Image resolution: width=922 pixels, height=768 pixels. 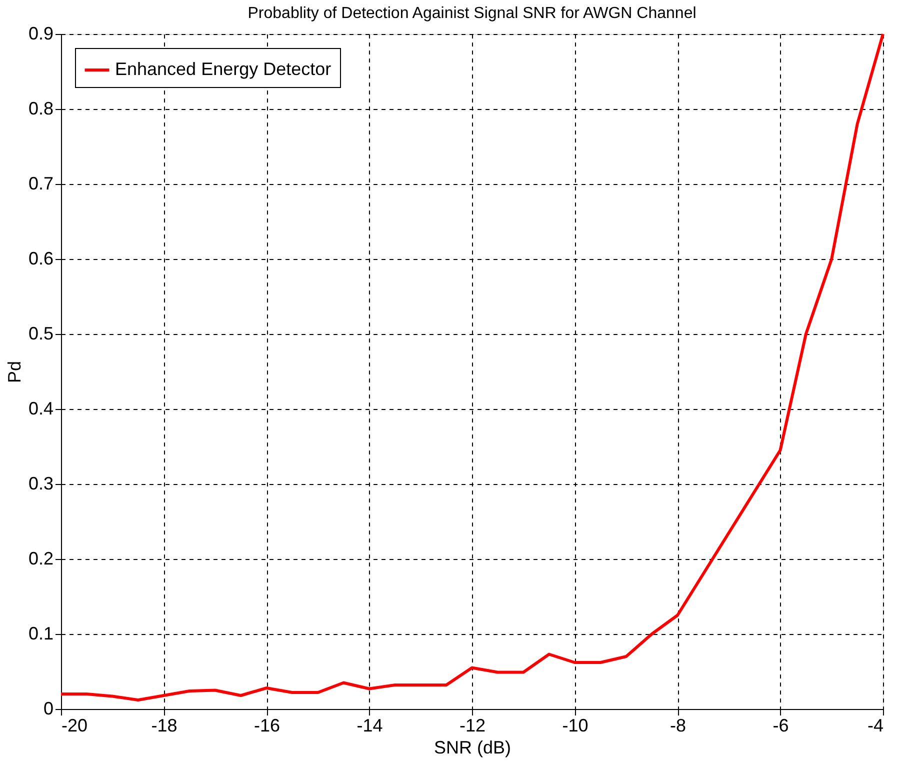 What do you see at coordinates (472, 13) in the screenshot?
I see `chart-title: Probablity of Detection Againist Signal SNR for AWGN Channel` at bounding box center [472, 13].